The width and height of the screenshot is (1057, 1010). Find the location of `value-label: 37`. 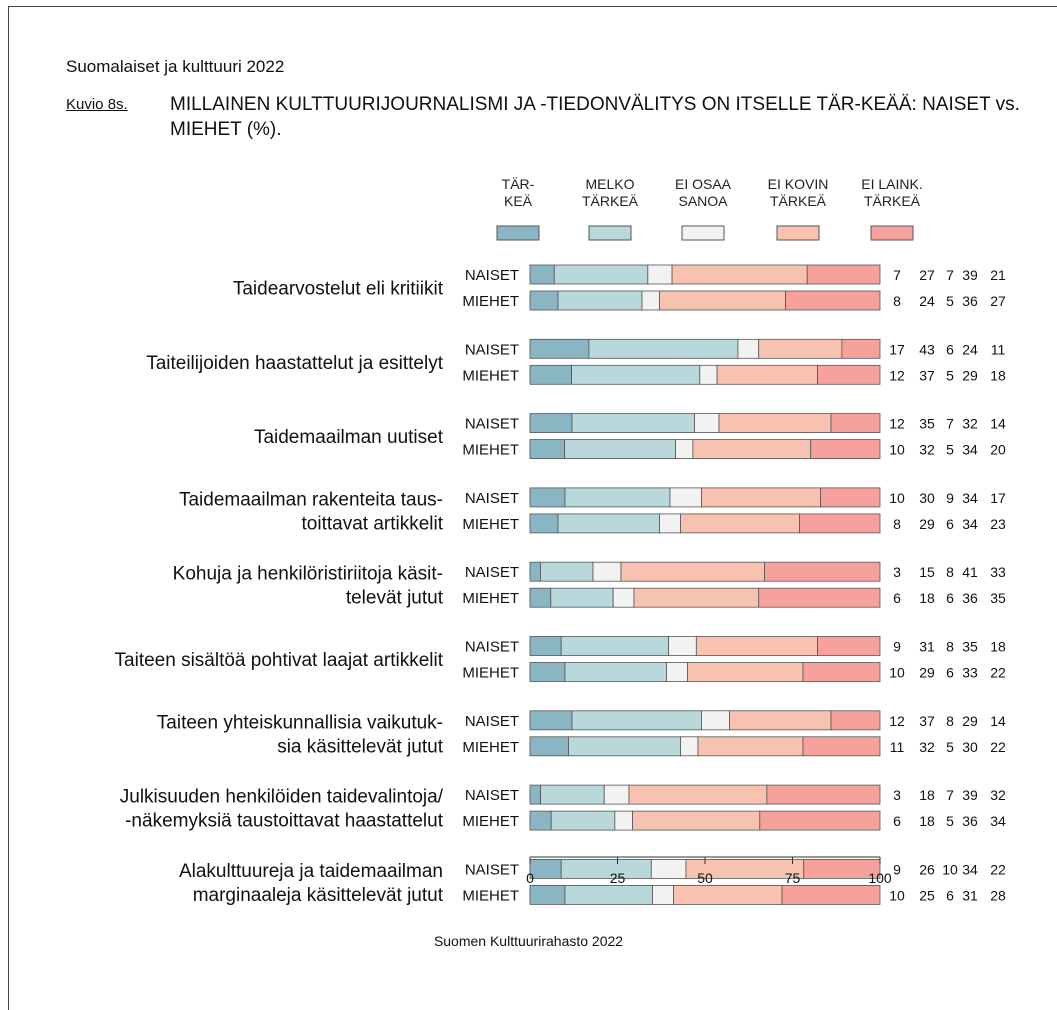

value-label: 37 is located at coordinates (927, 721).